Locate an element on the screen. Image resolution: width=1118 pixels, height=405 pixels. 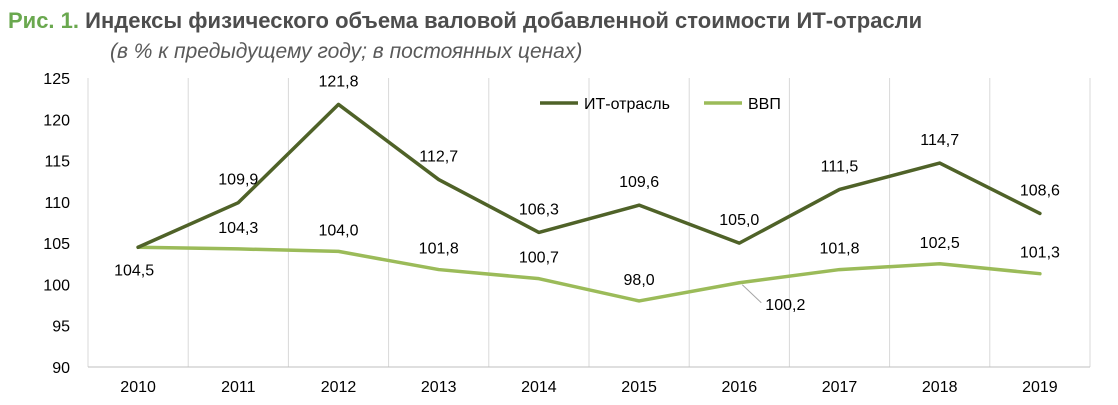
x-tick-label: 2013 is located at coordinates (439, 387).